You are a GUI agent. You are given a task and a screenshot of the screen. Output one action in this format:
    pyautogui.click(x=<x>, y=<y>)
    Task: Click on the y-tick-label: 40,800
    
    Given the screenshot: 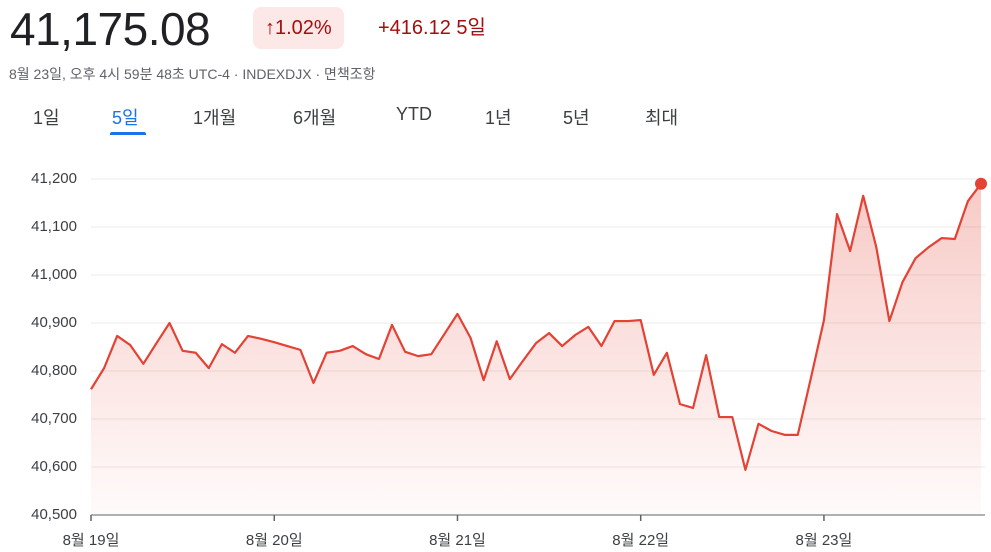 What is the action you would take?
    pyautogui.click(x=54, y=370)
    